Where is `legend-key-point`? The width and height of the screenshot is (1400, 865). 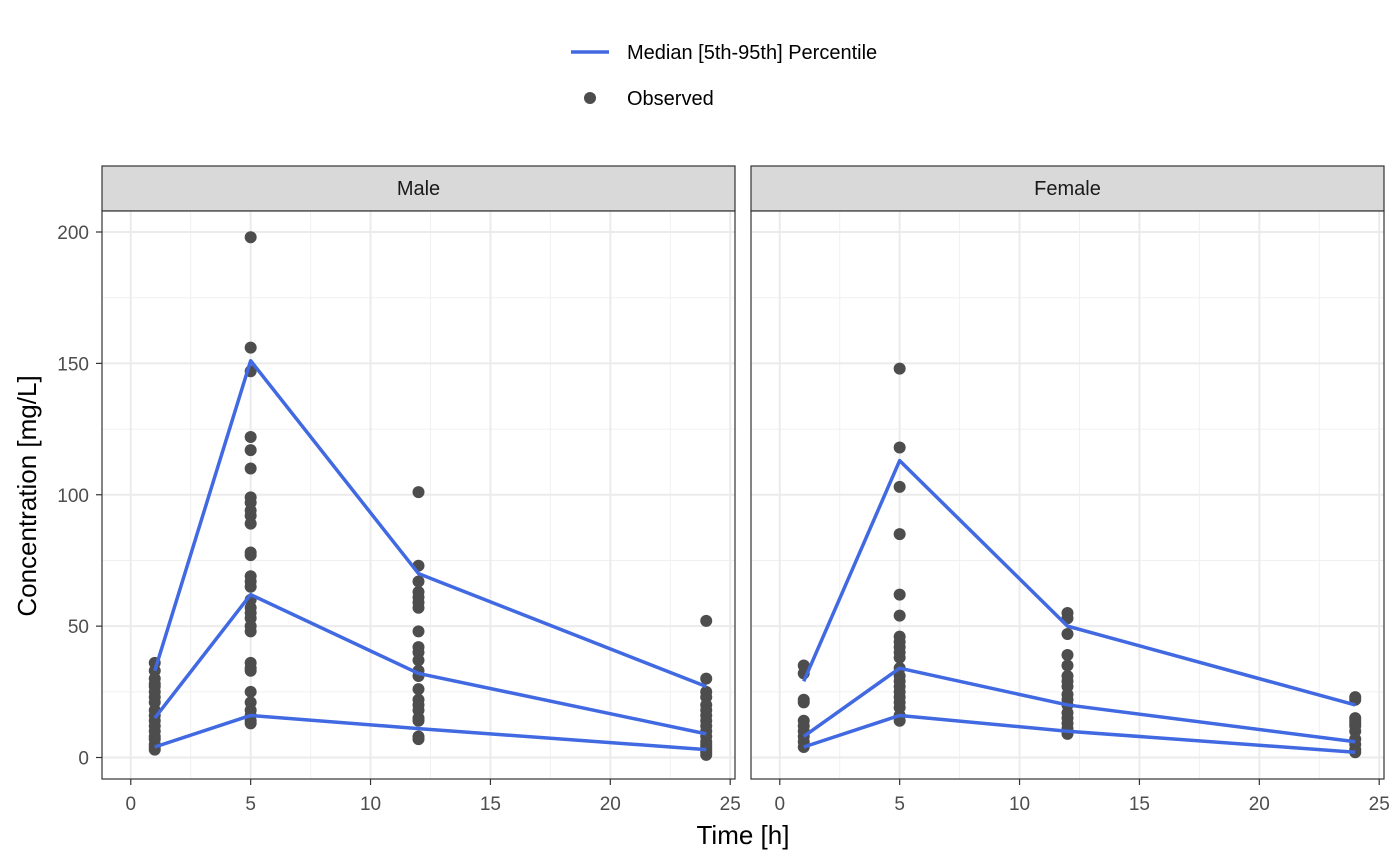 legend-key-point is located at coordinates (590, 98).